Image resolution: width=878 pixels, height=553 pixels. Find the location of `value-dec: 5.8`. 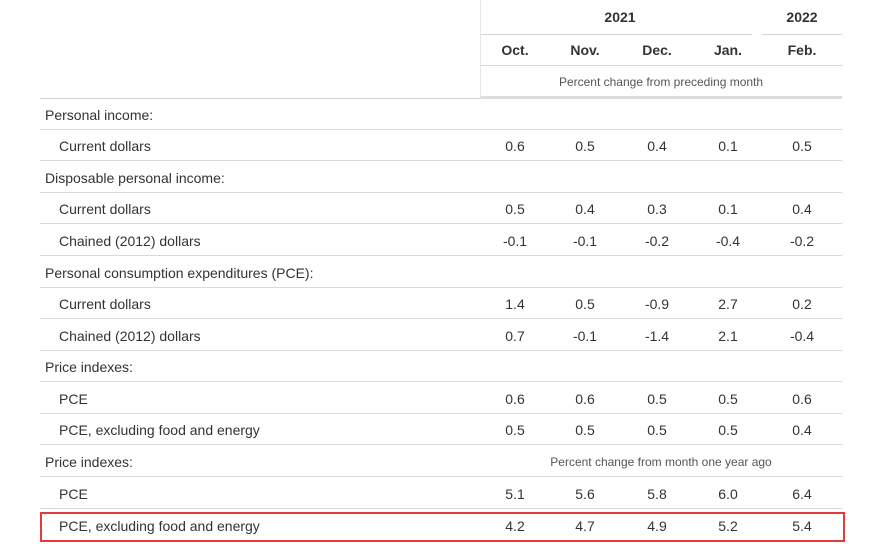

value-dec: 5.8 is located at coordinates (657, 494).